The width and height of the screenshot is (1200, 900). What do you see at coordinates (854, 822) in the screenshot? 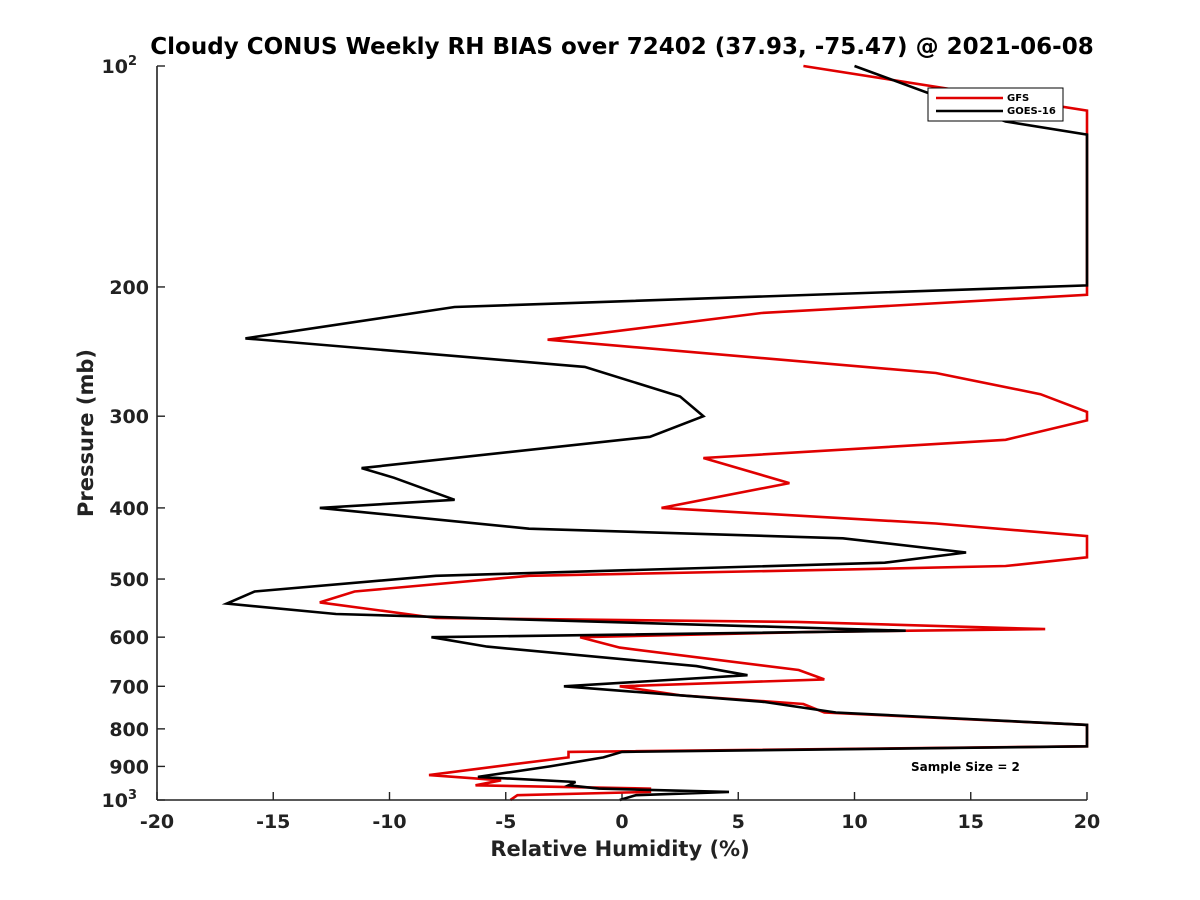
I see `x-tick-label: 10` at bounding box center [854, 822].